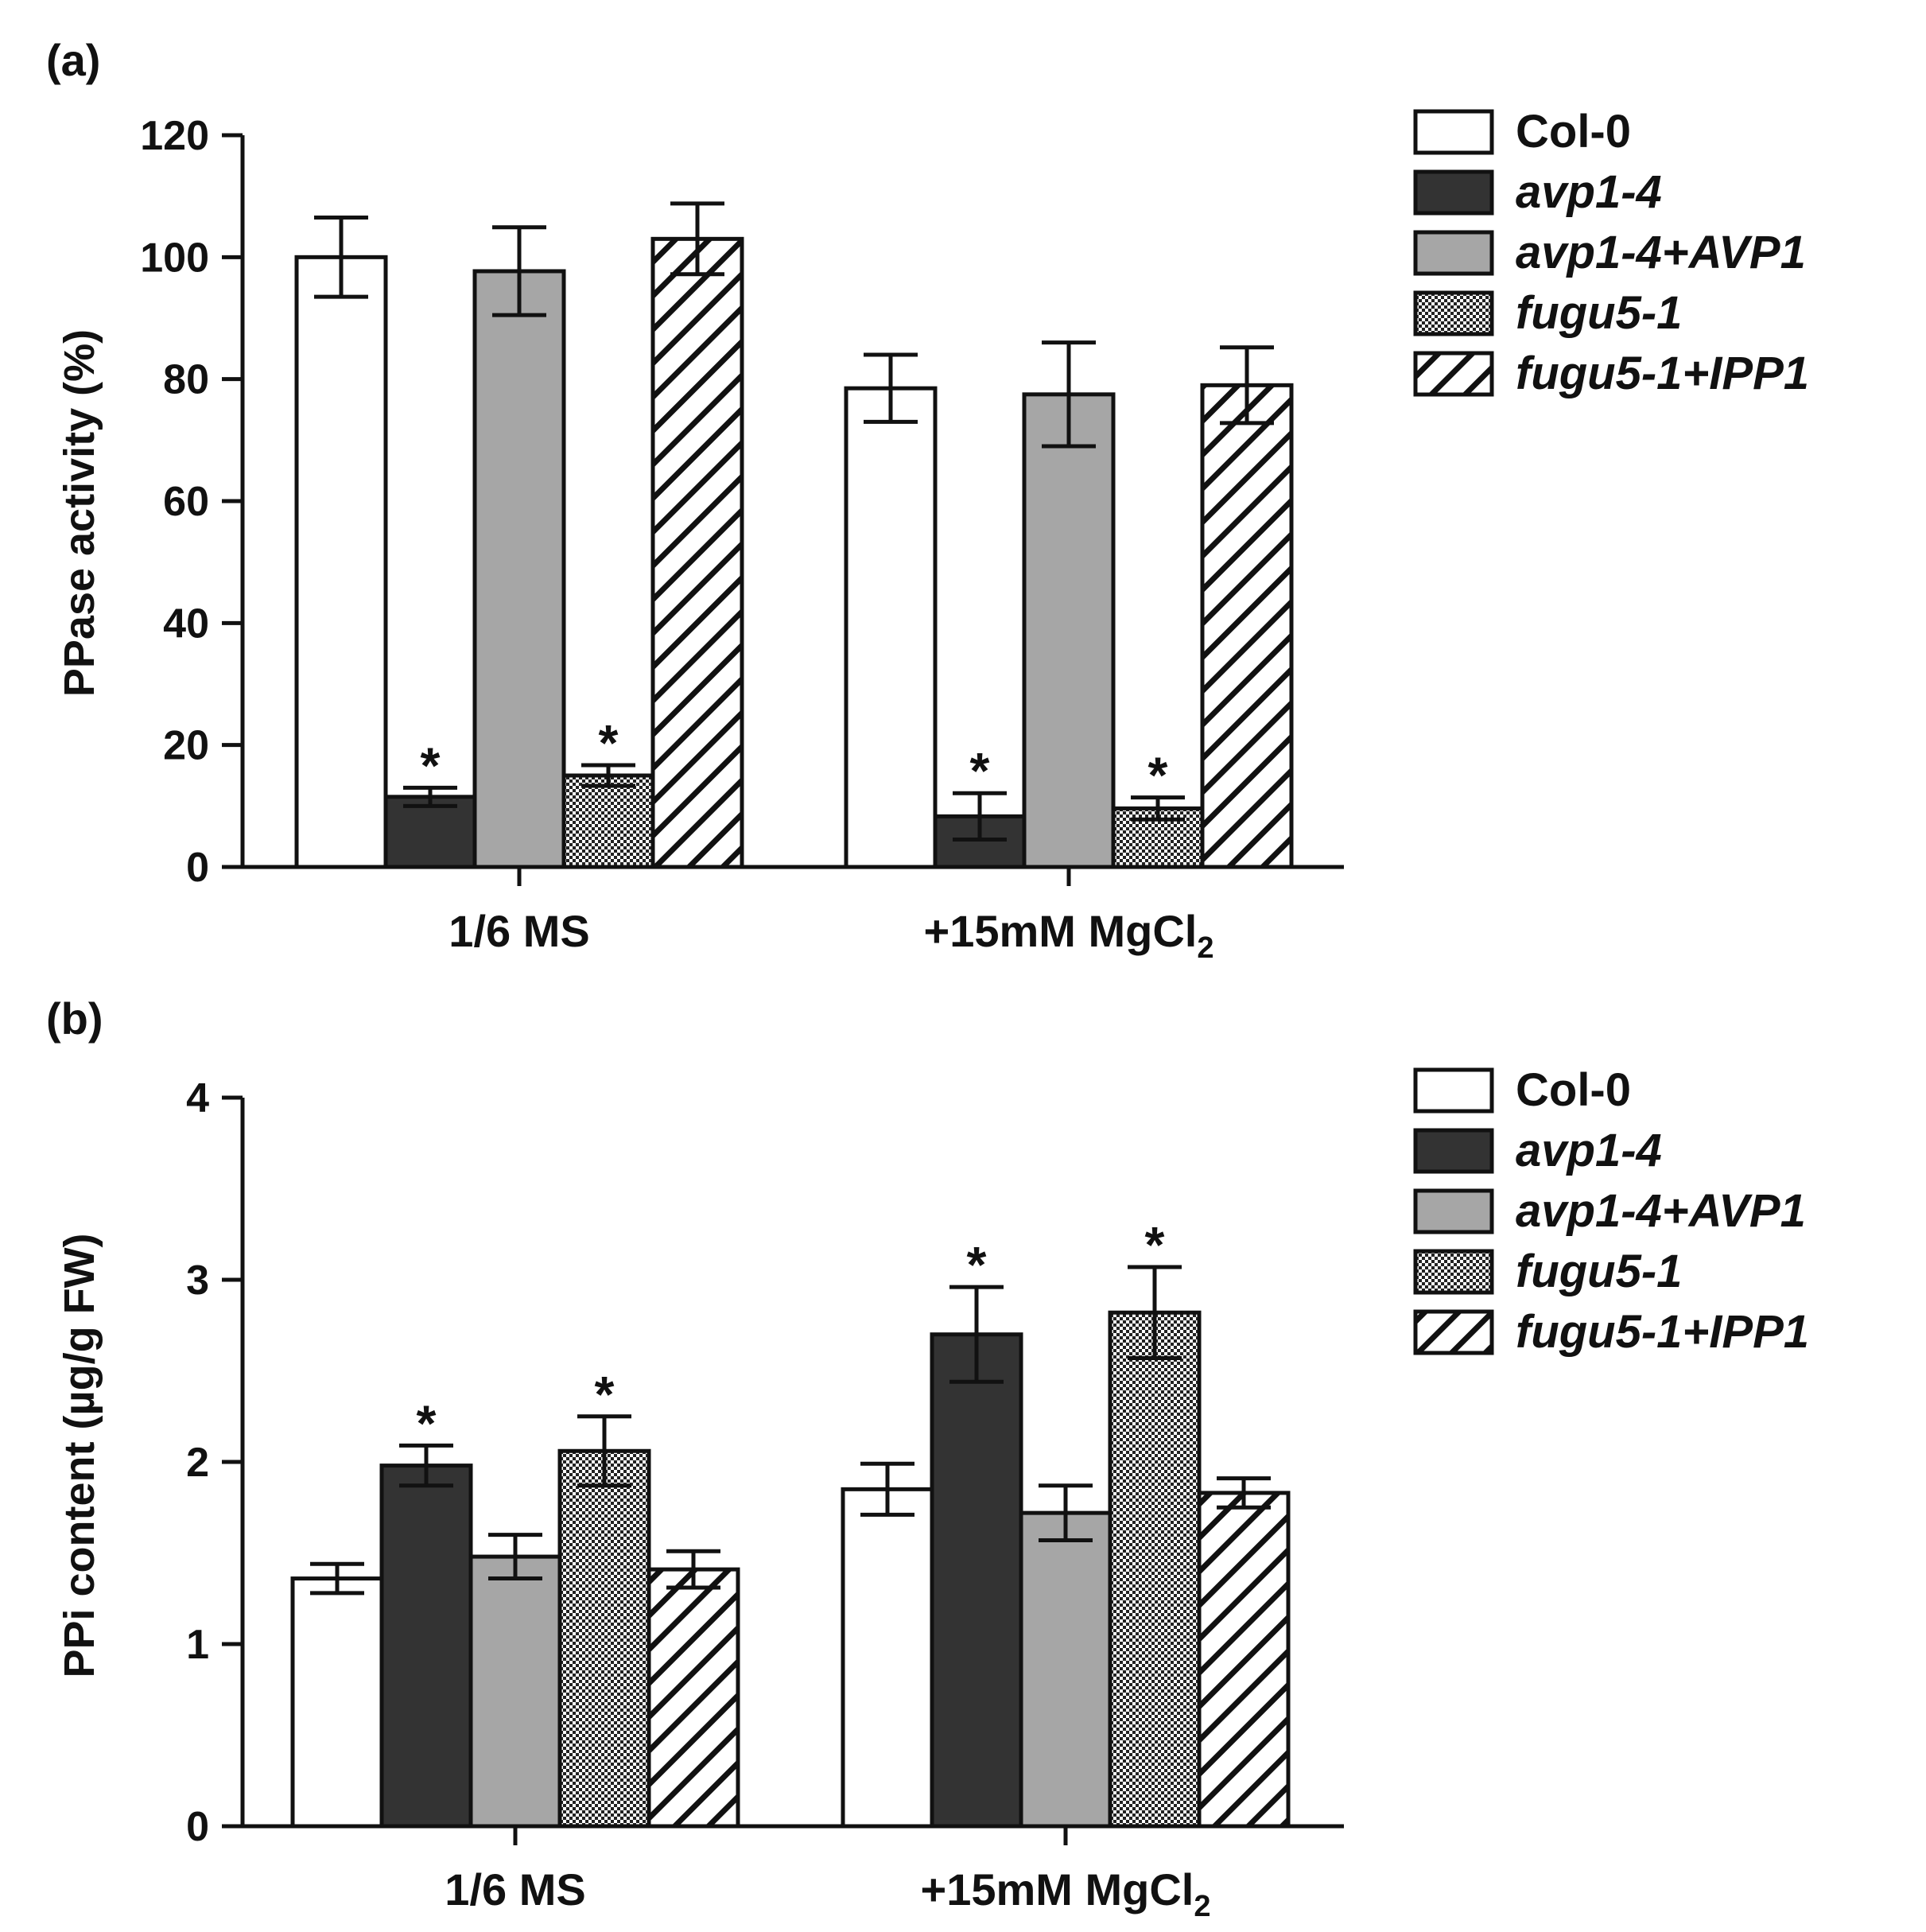  I want to click on x-category-label-a: 1/6 MS, so click(518, 931).